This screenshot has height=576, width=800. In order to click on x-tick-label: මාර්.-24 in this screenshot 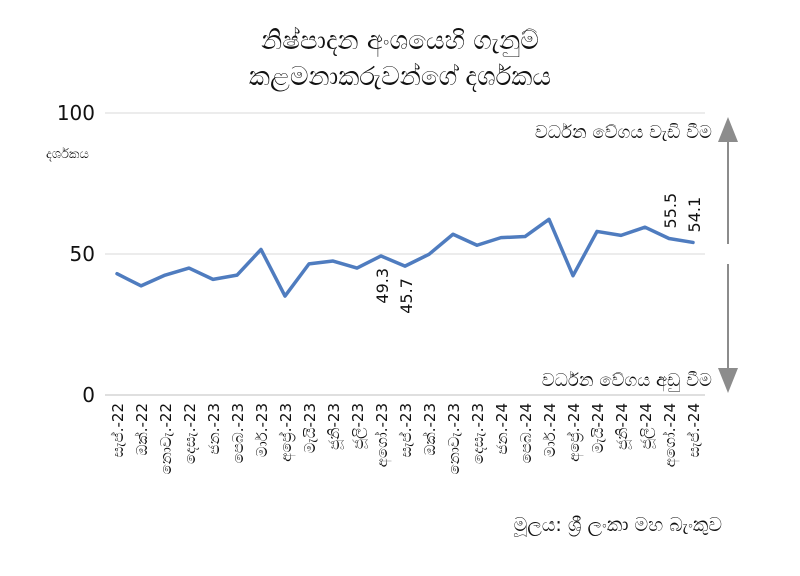, I will do `click(550, 430)`.